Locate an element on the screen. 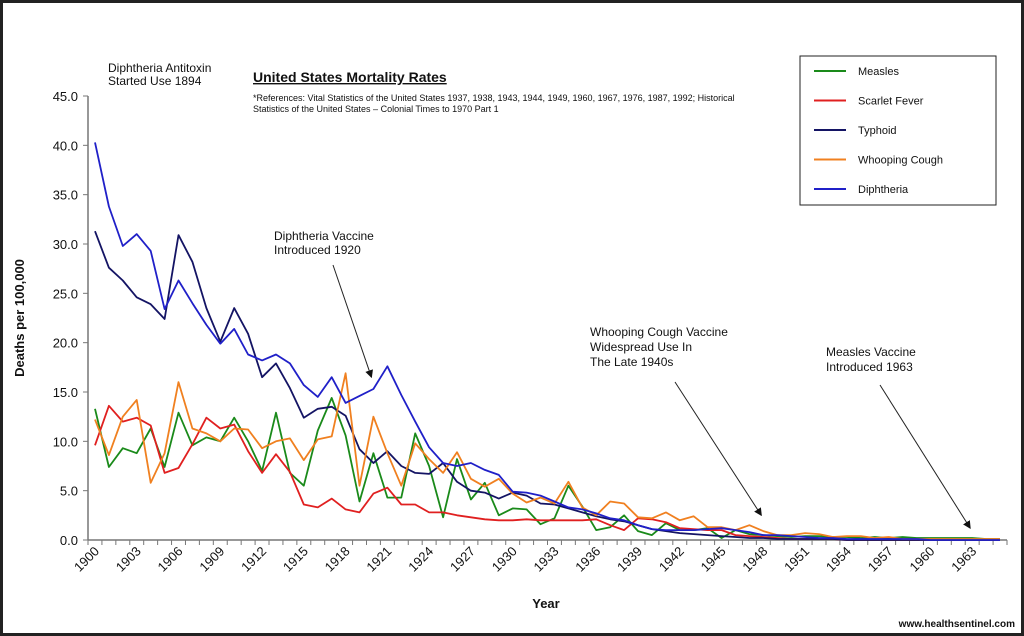 The height and width of the screenshot is (636, 1024). x-tick-label: 1915 is located at coordinates (295, 559).